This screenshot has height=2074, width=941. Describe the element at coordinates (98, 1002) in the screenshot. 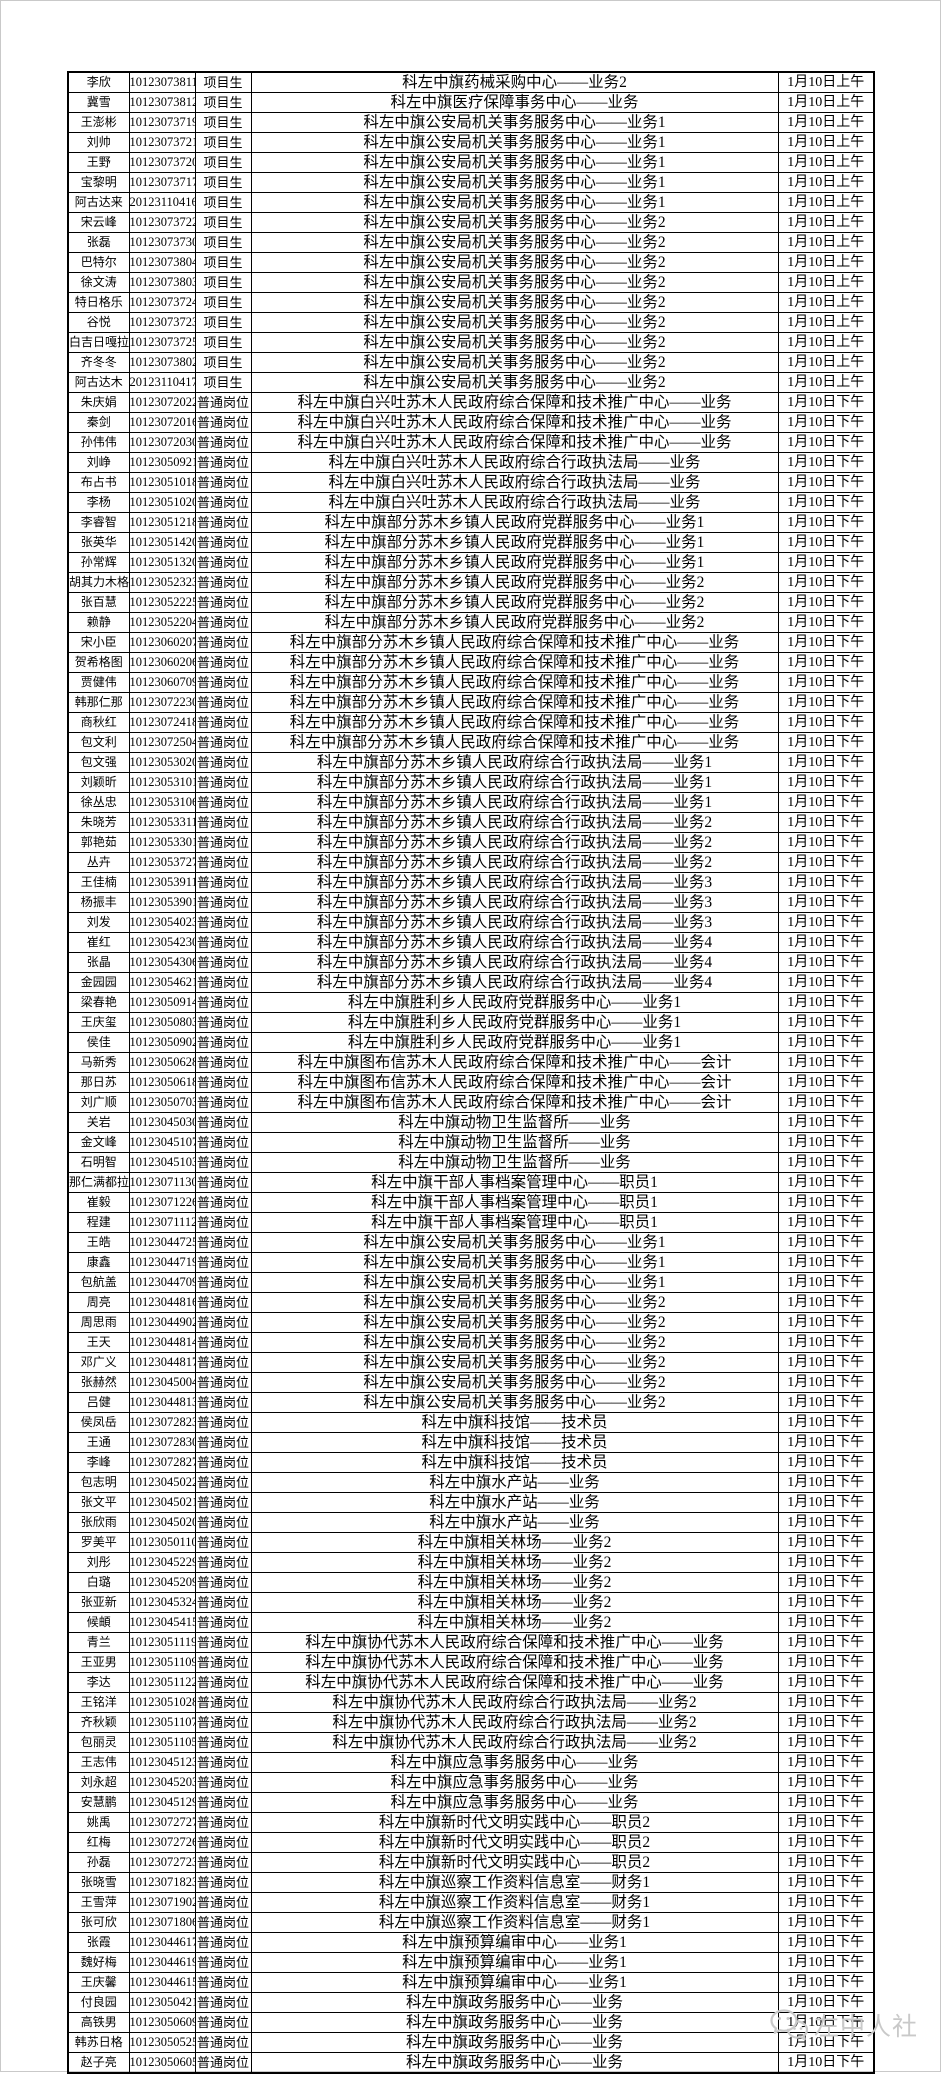

I see `name-cell: 梁春艳` at that location.